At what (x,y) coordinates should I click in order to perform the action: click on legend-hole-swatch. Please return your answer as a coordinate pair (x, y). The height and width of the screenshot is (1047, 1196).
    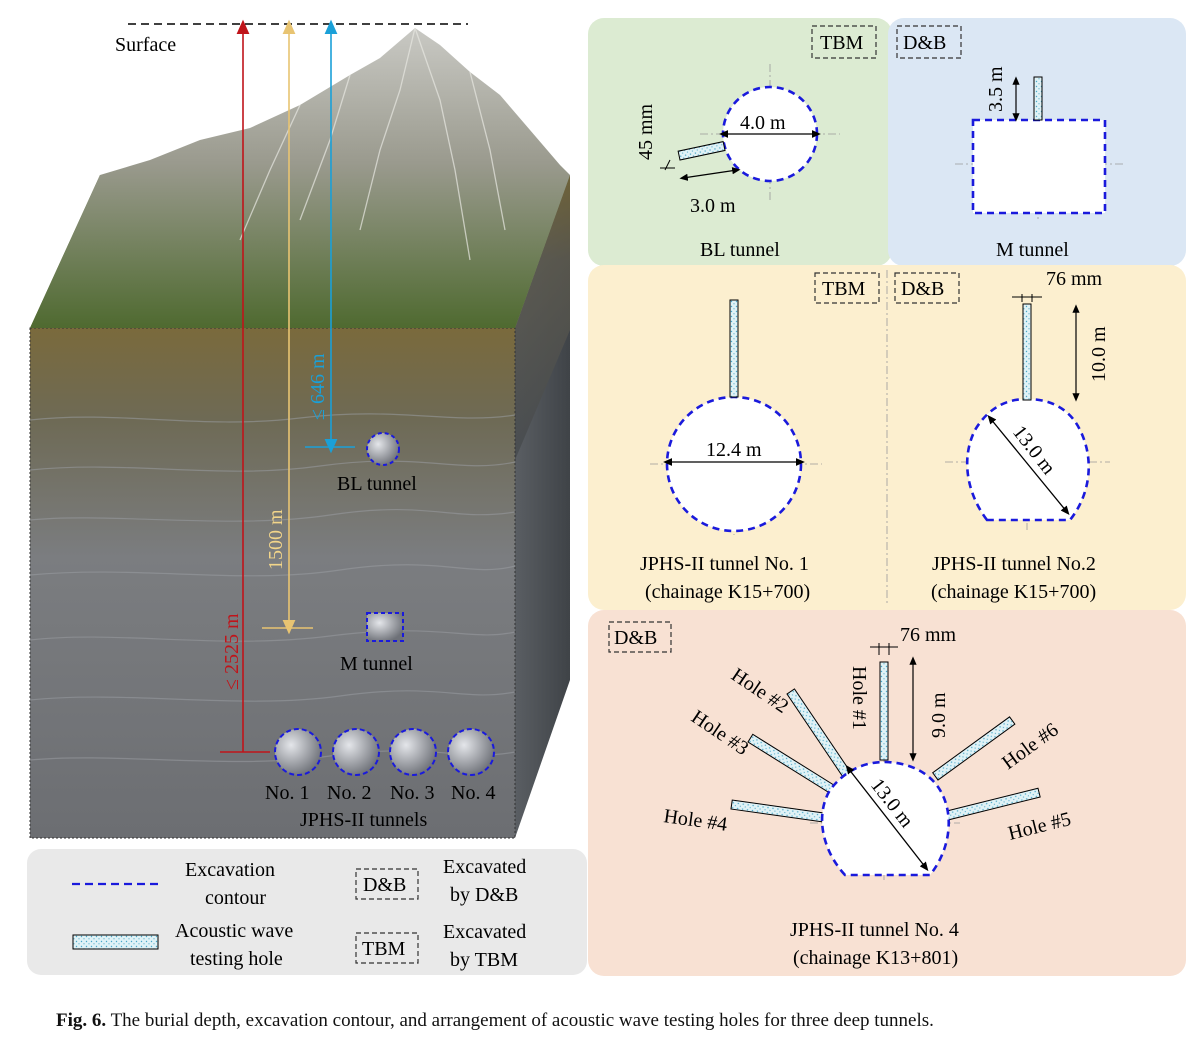
    Looking at the image, I should click on (115, 942).